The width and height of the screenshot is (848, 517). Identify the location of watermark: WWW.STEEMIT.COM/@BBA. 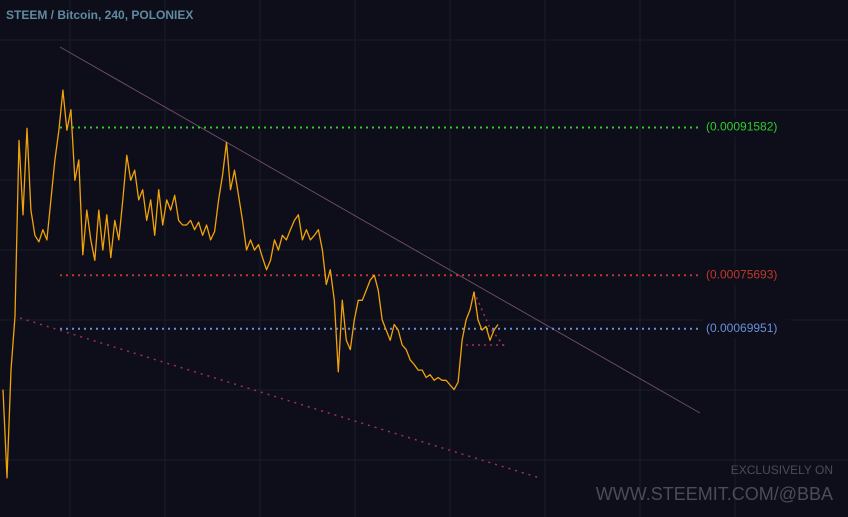
(714, 494).